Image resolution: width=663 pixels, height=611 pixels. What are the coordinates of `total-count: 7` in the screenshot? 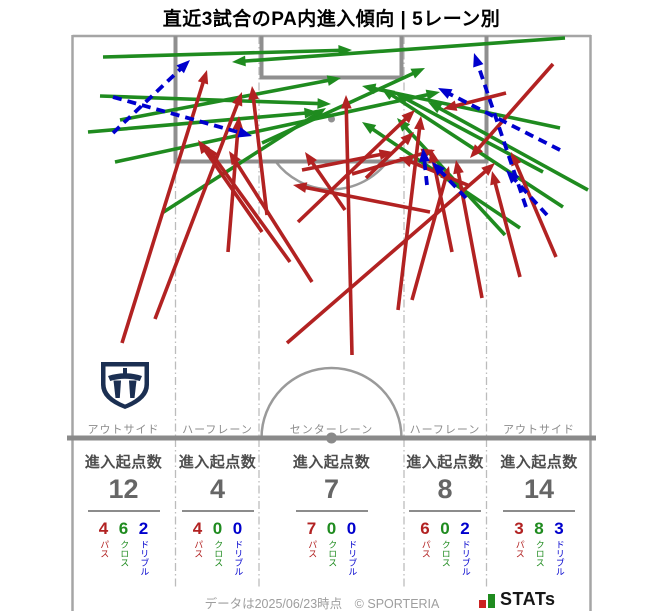 It's located at (331, 489).